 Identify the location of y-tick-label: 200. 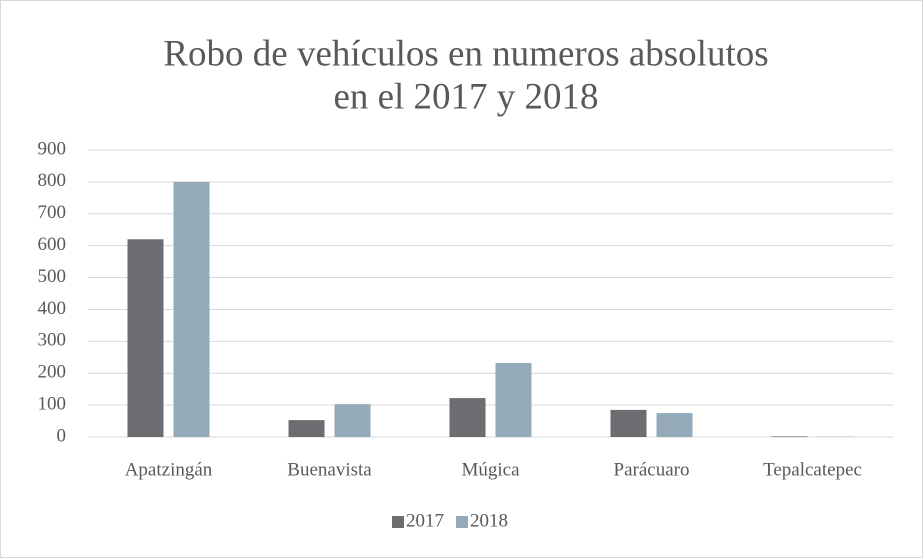
(52, 372).